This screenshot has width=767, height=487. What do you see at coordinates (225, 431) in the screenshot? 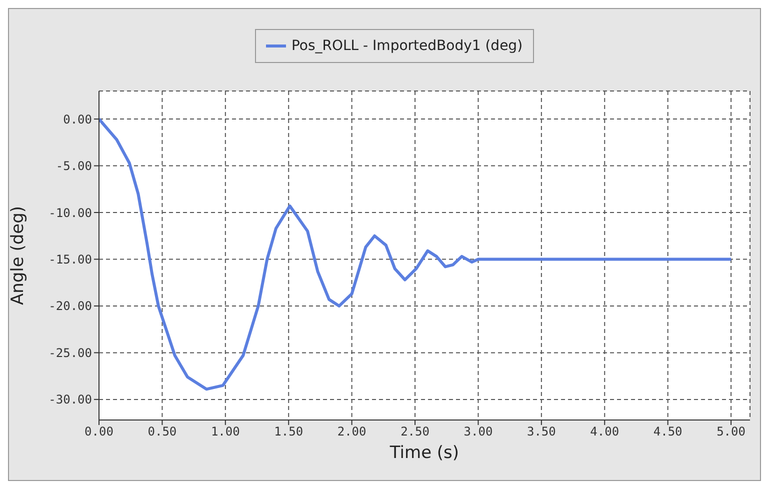
I see `x-tick-label: 1.00` at bounding box center [225, 431].